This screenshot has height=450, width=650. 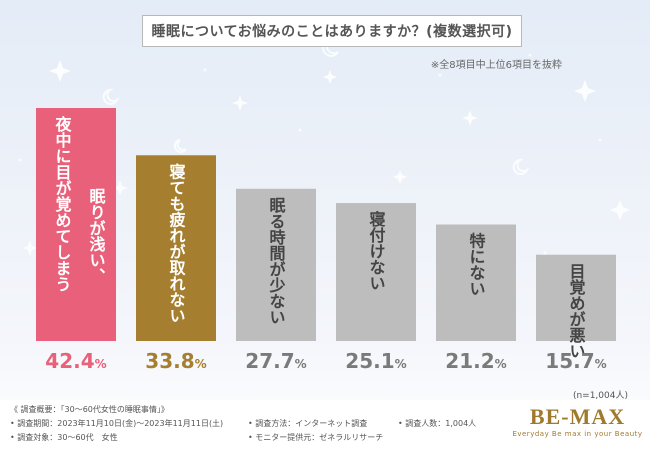 What do you see at coordinates (575, 361) in the screenshot?
I see `bar-6-value: 15.7%` at bounding box center [575, 361].